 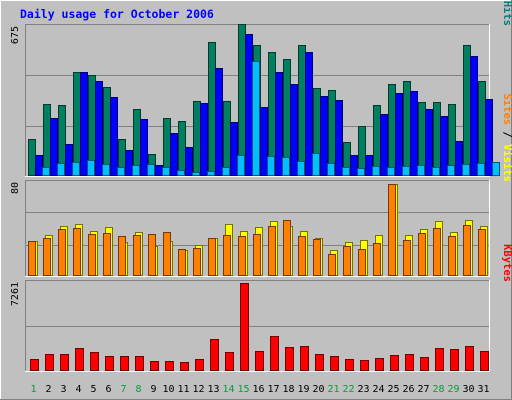 I want to click on x-tick-label-day-11: 11, so click(x=183, y=389).